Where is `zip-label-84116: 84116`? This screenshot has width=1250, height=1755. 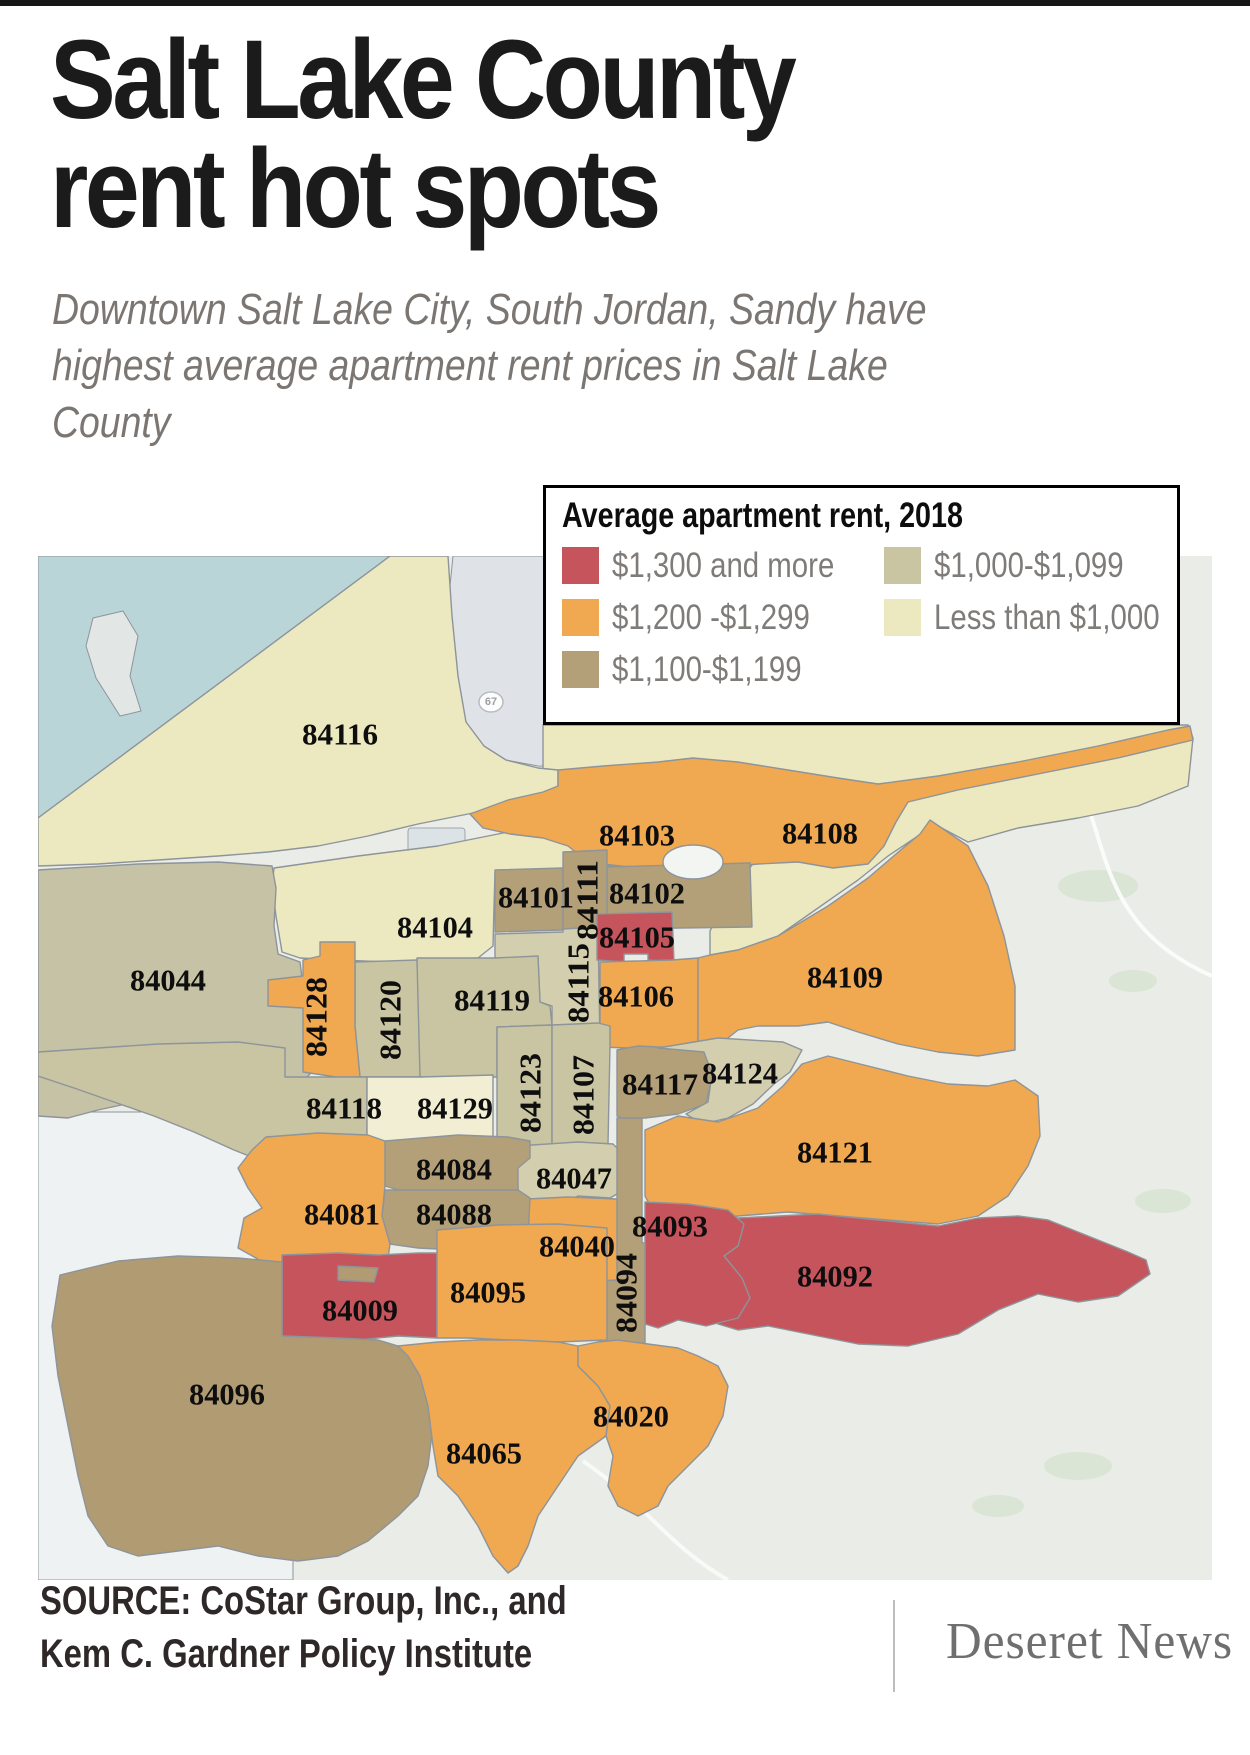
zip-label-84116: 84116 is located at coordinates (340, 734).